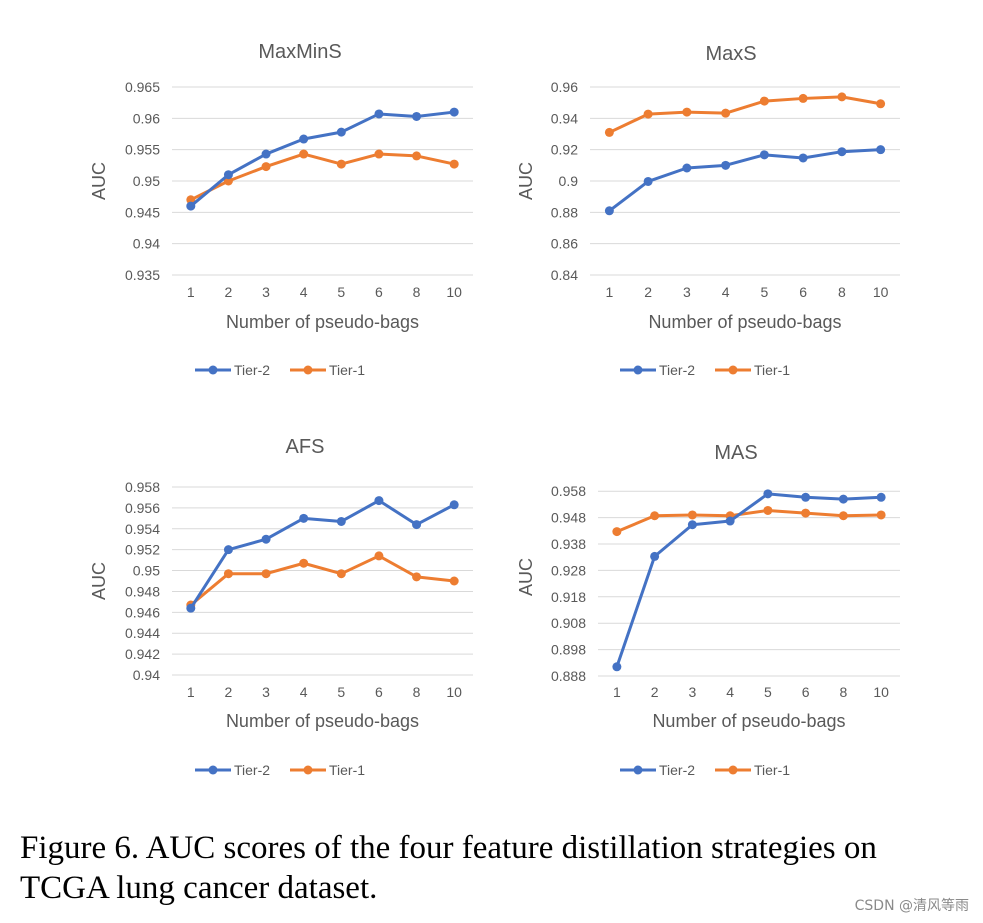  What do you see at coordinates (564, 212) in the screenshot?
I see `y-tick-label: 0.88` at bounding box center [564, 212].